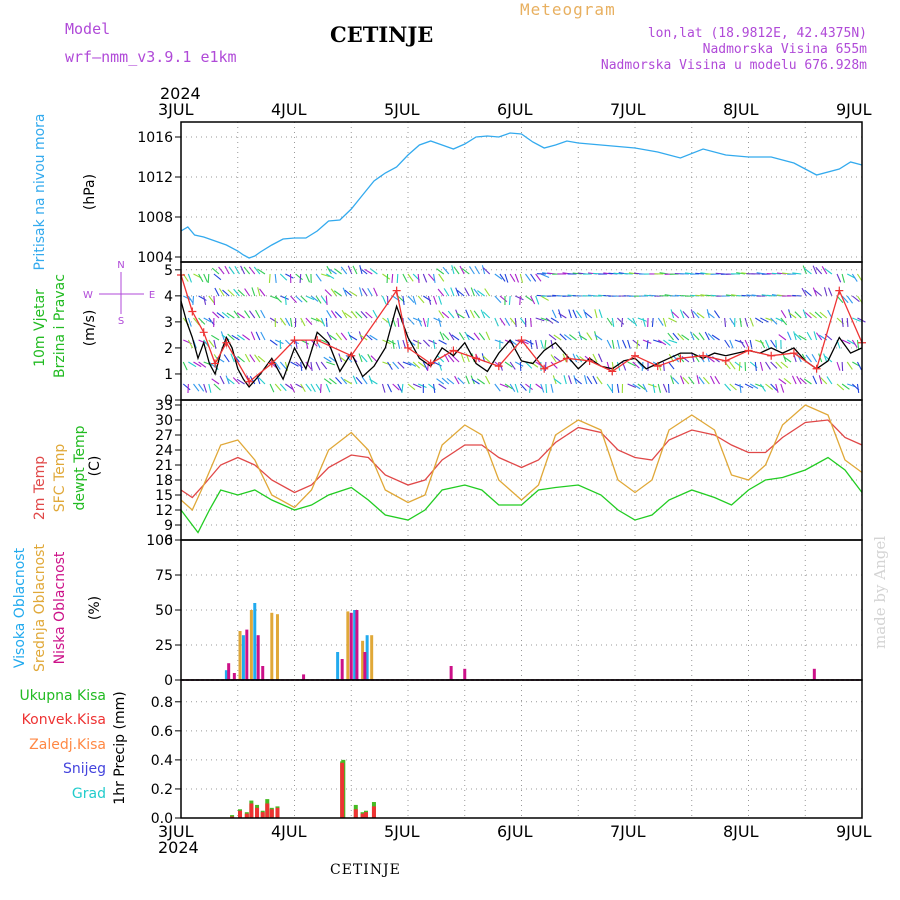 This screenshot has height=900, width=900. What do you see at coordinates (521, 495) in the screenshot?
I see `temperature-series-line` at bounding box center [521, 495].